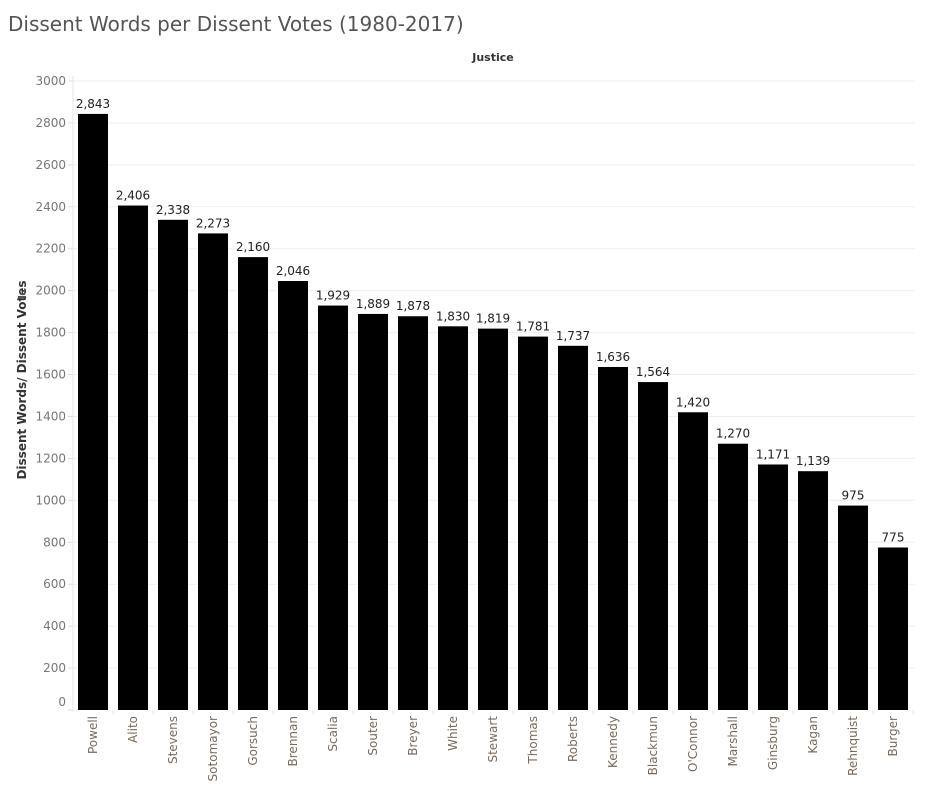 Image resolution: width=929 pixels, height=797 pixels. I want to click on y-tick-label: 800, so click(54, 542).